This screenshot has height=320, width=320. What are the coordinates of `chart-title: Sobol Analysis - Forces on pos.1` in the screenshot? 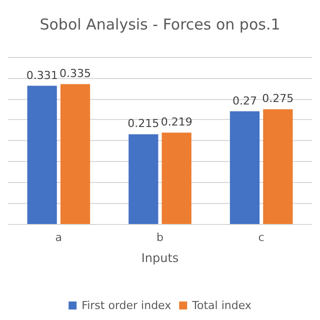 It's located at (160, 25).